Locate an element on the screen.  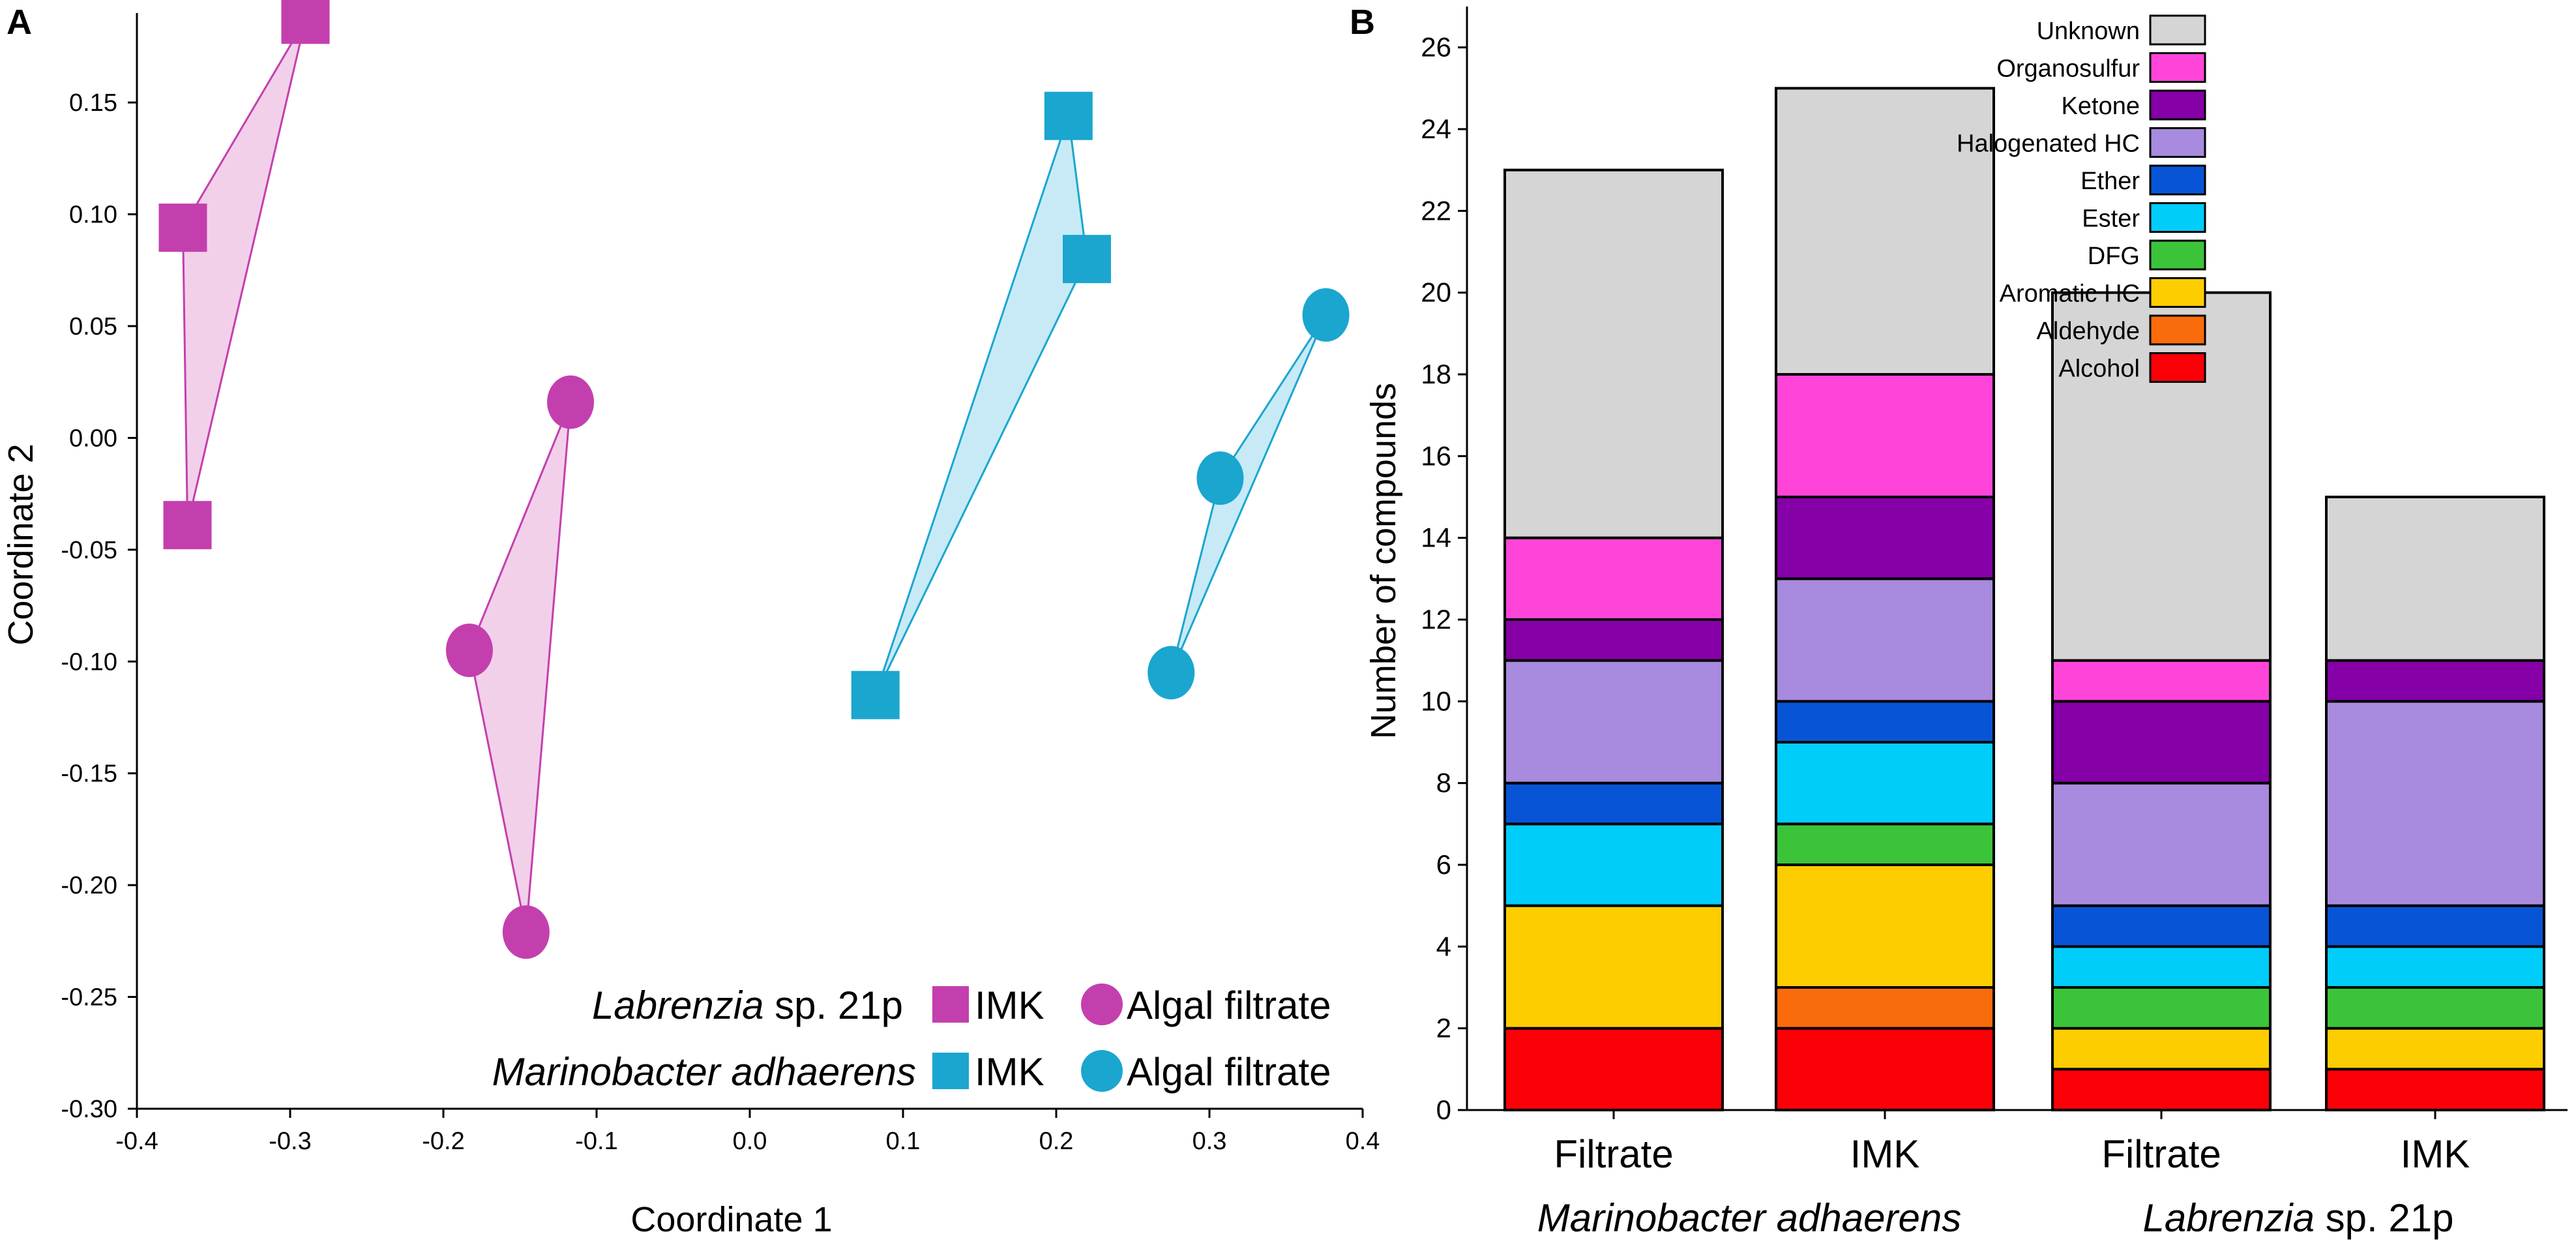
y-tick-label: 14 is located at coordinates (1436, 537).